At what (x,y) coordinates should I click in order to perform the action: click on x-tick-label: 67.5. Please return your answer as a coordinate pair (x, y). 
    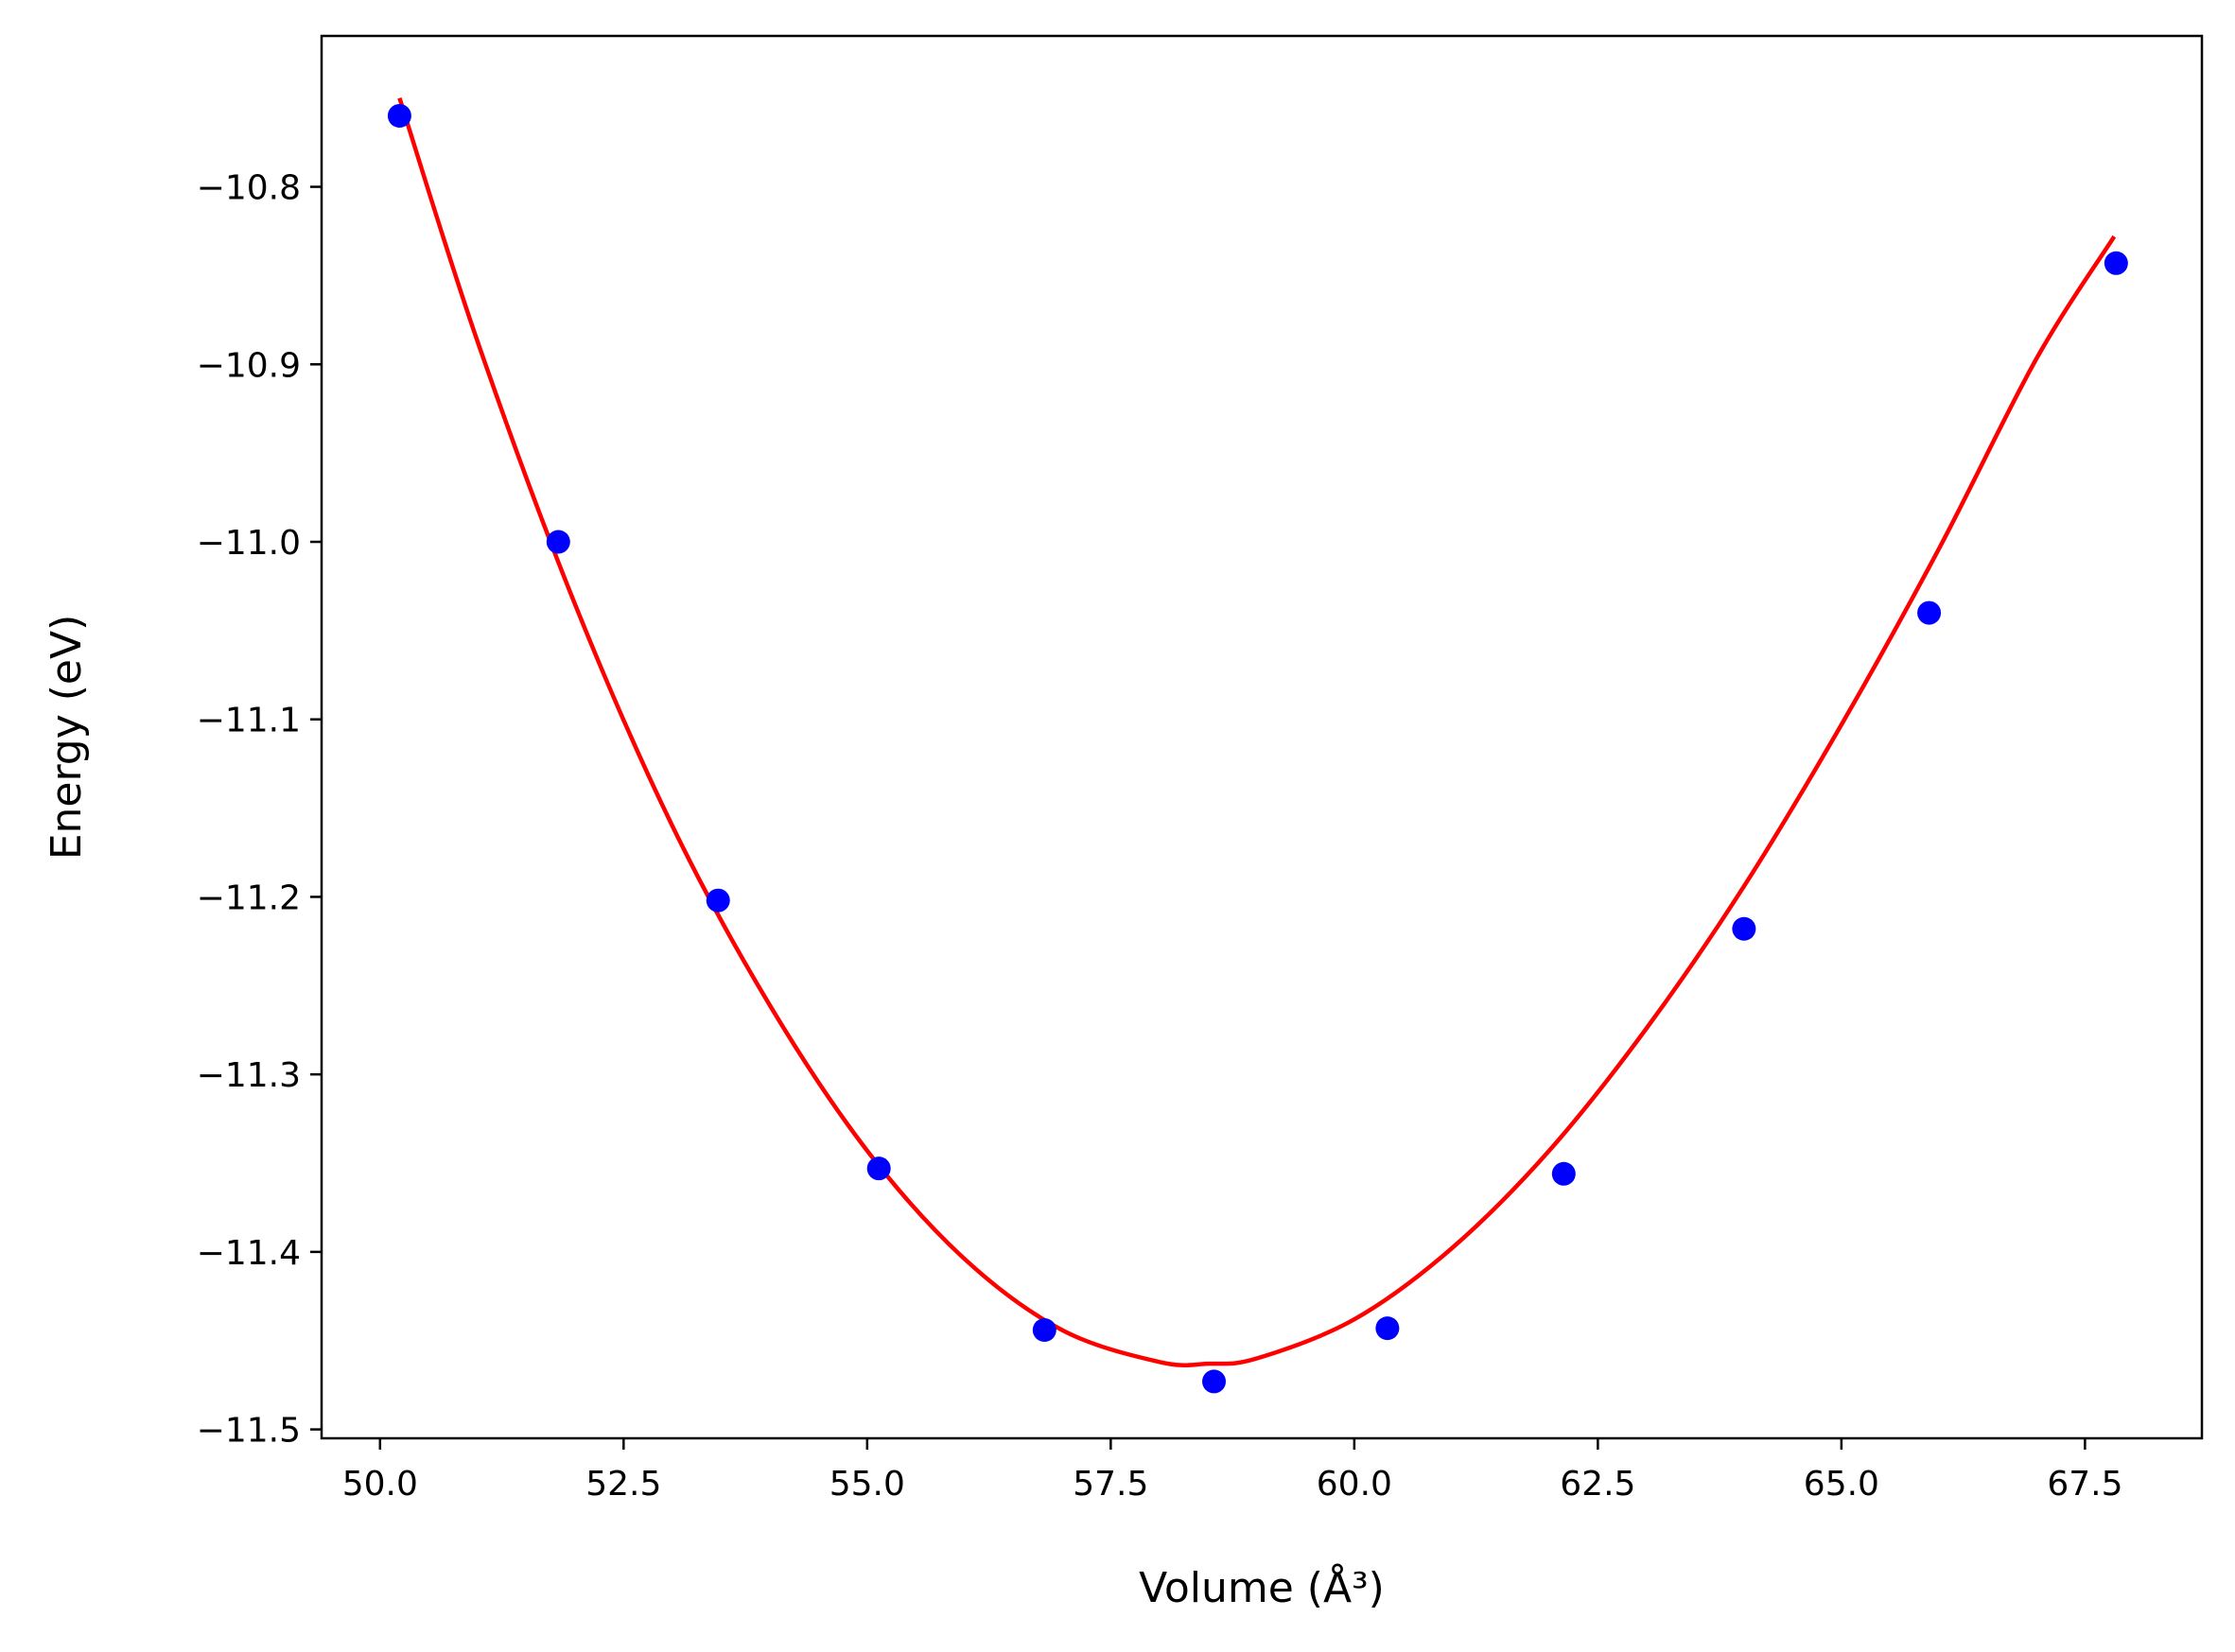
    Looking at the image, I should click on (2084, 1485).